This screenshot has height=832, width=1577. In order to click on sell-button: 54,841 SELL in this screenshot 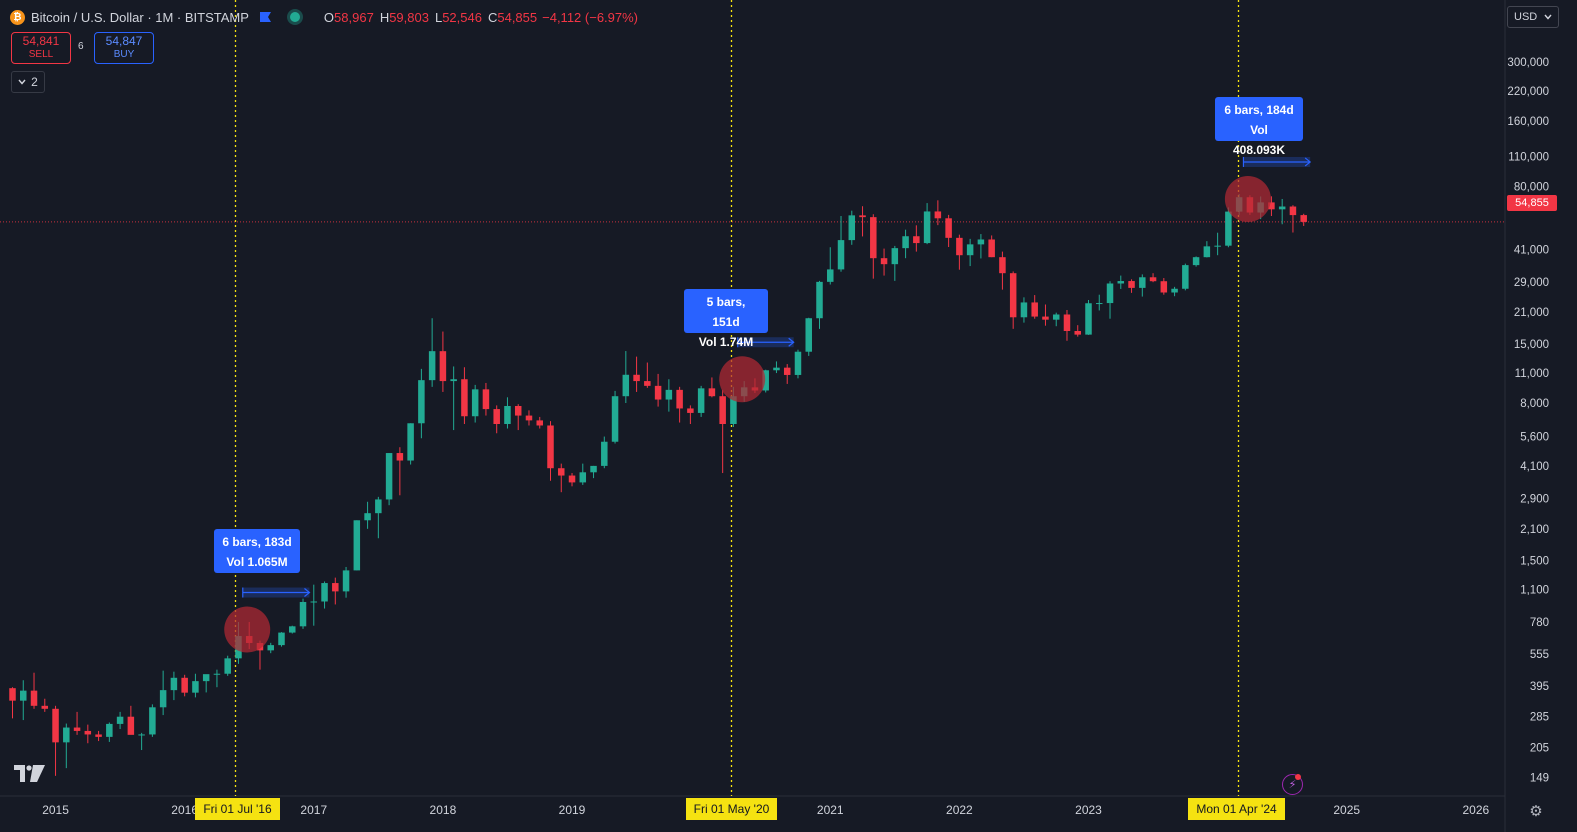, I will do `click(41, 48)`.